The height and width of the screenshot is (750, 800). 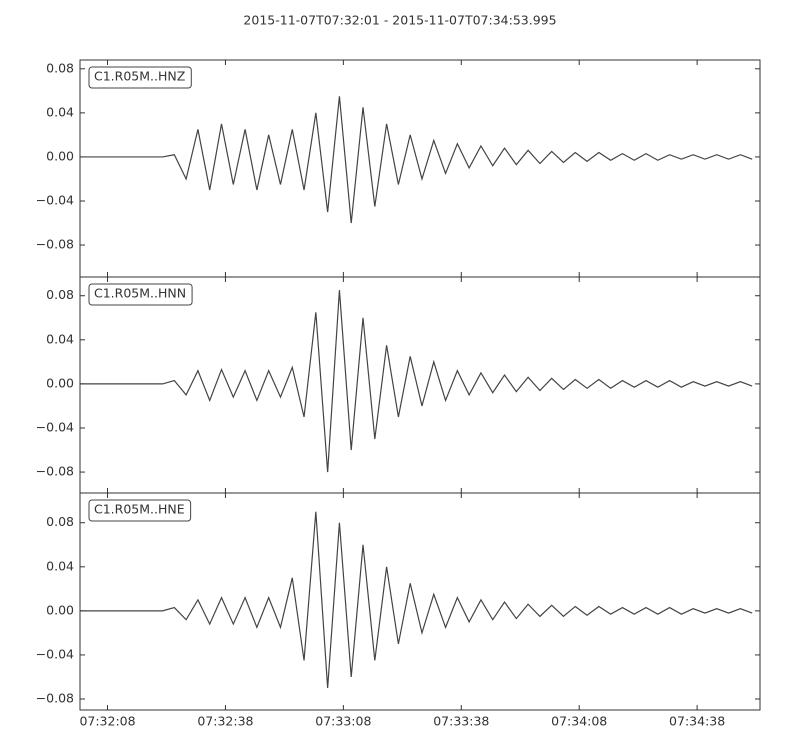 What do you see at coordinates (579, 721) in the screenshot?
I see `x-tick-label: 07:34:08` at bounding box center [579, 721].